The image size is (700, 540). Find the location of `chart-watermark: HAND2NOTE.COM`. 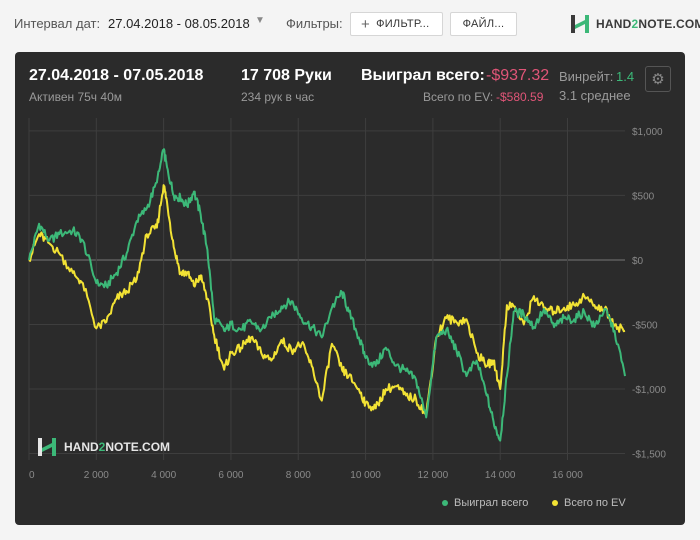

chart-watermark: HAND2NOTE.COM is located at coordinates (103, 447).